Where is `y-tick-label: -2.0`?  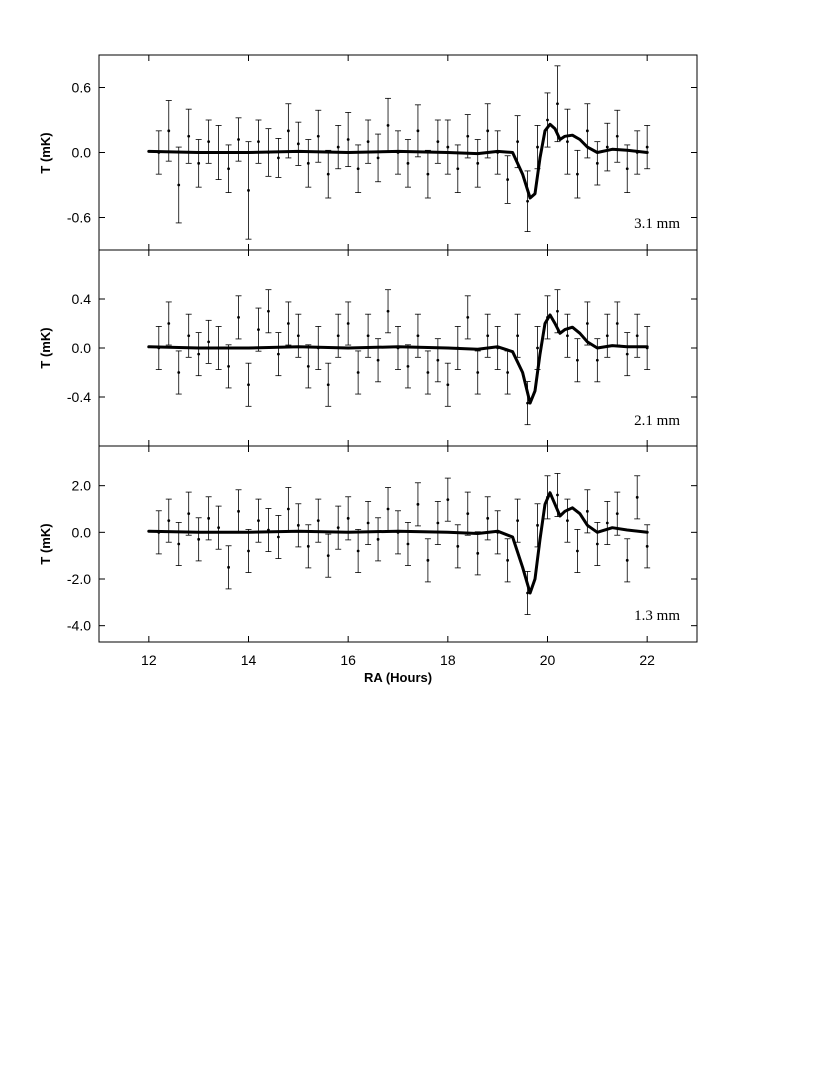
y-tick-label: -2.0 is located at coordinates (79, 579).